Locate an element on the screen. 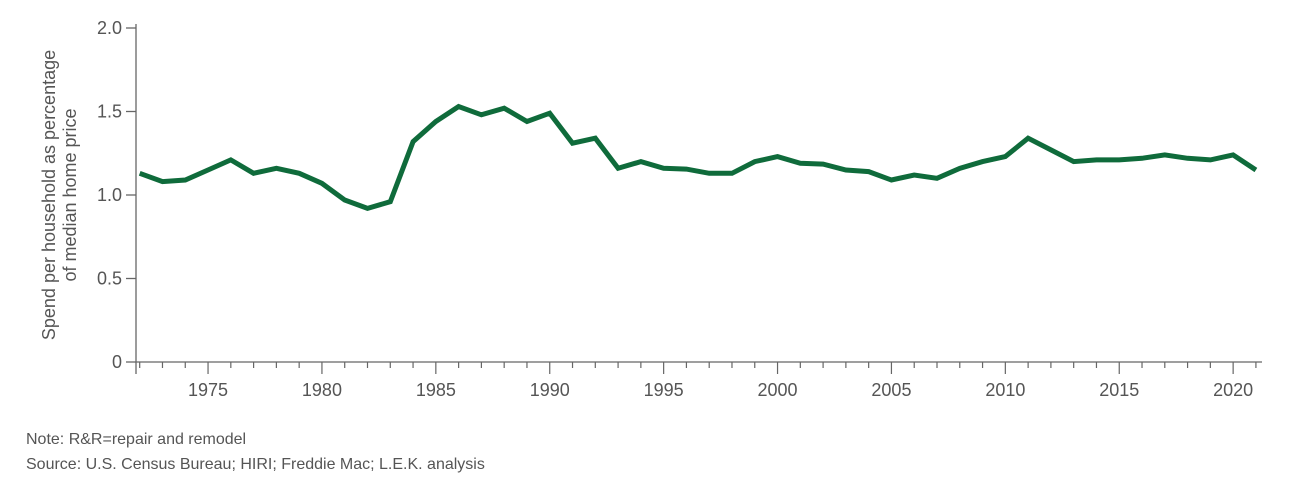  y-tick-label: 1.0 is located at coordinates (109, 195).